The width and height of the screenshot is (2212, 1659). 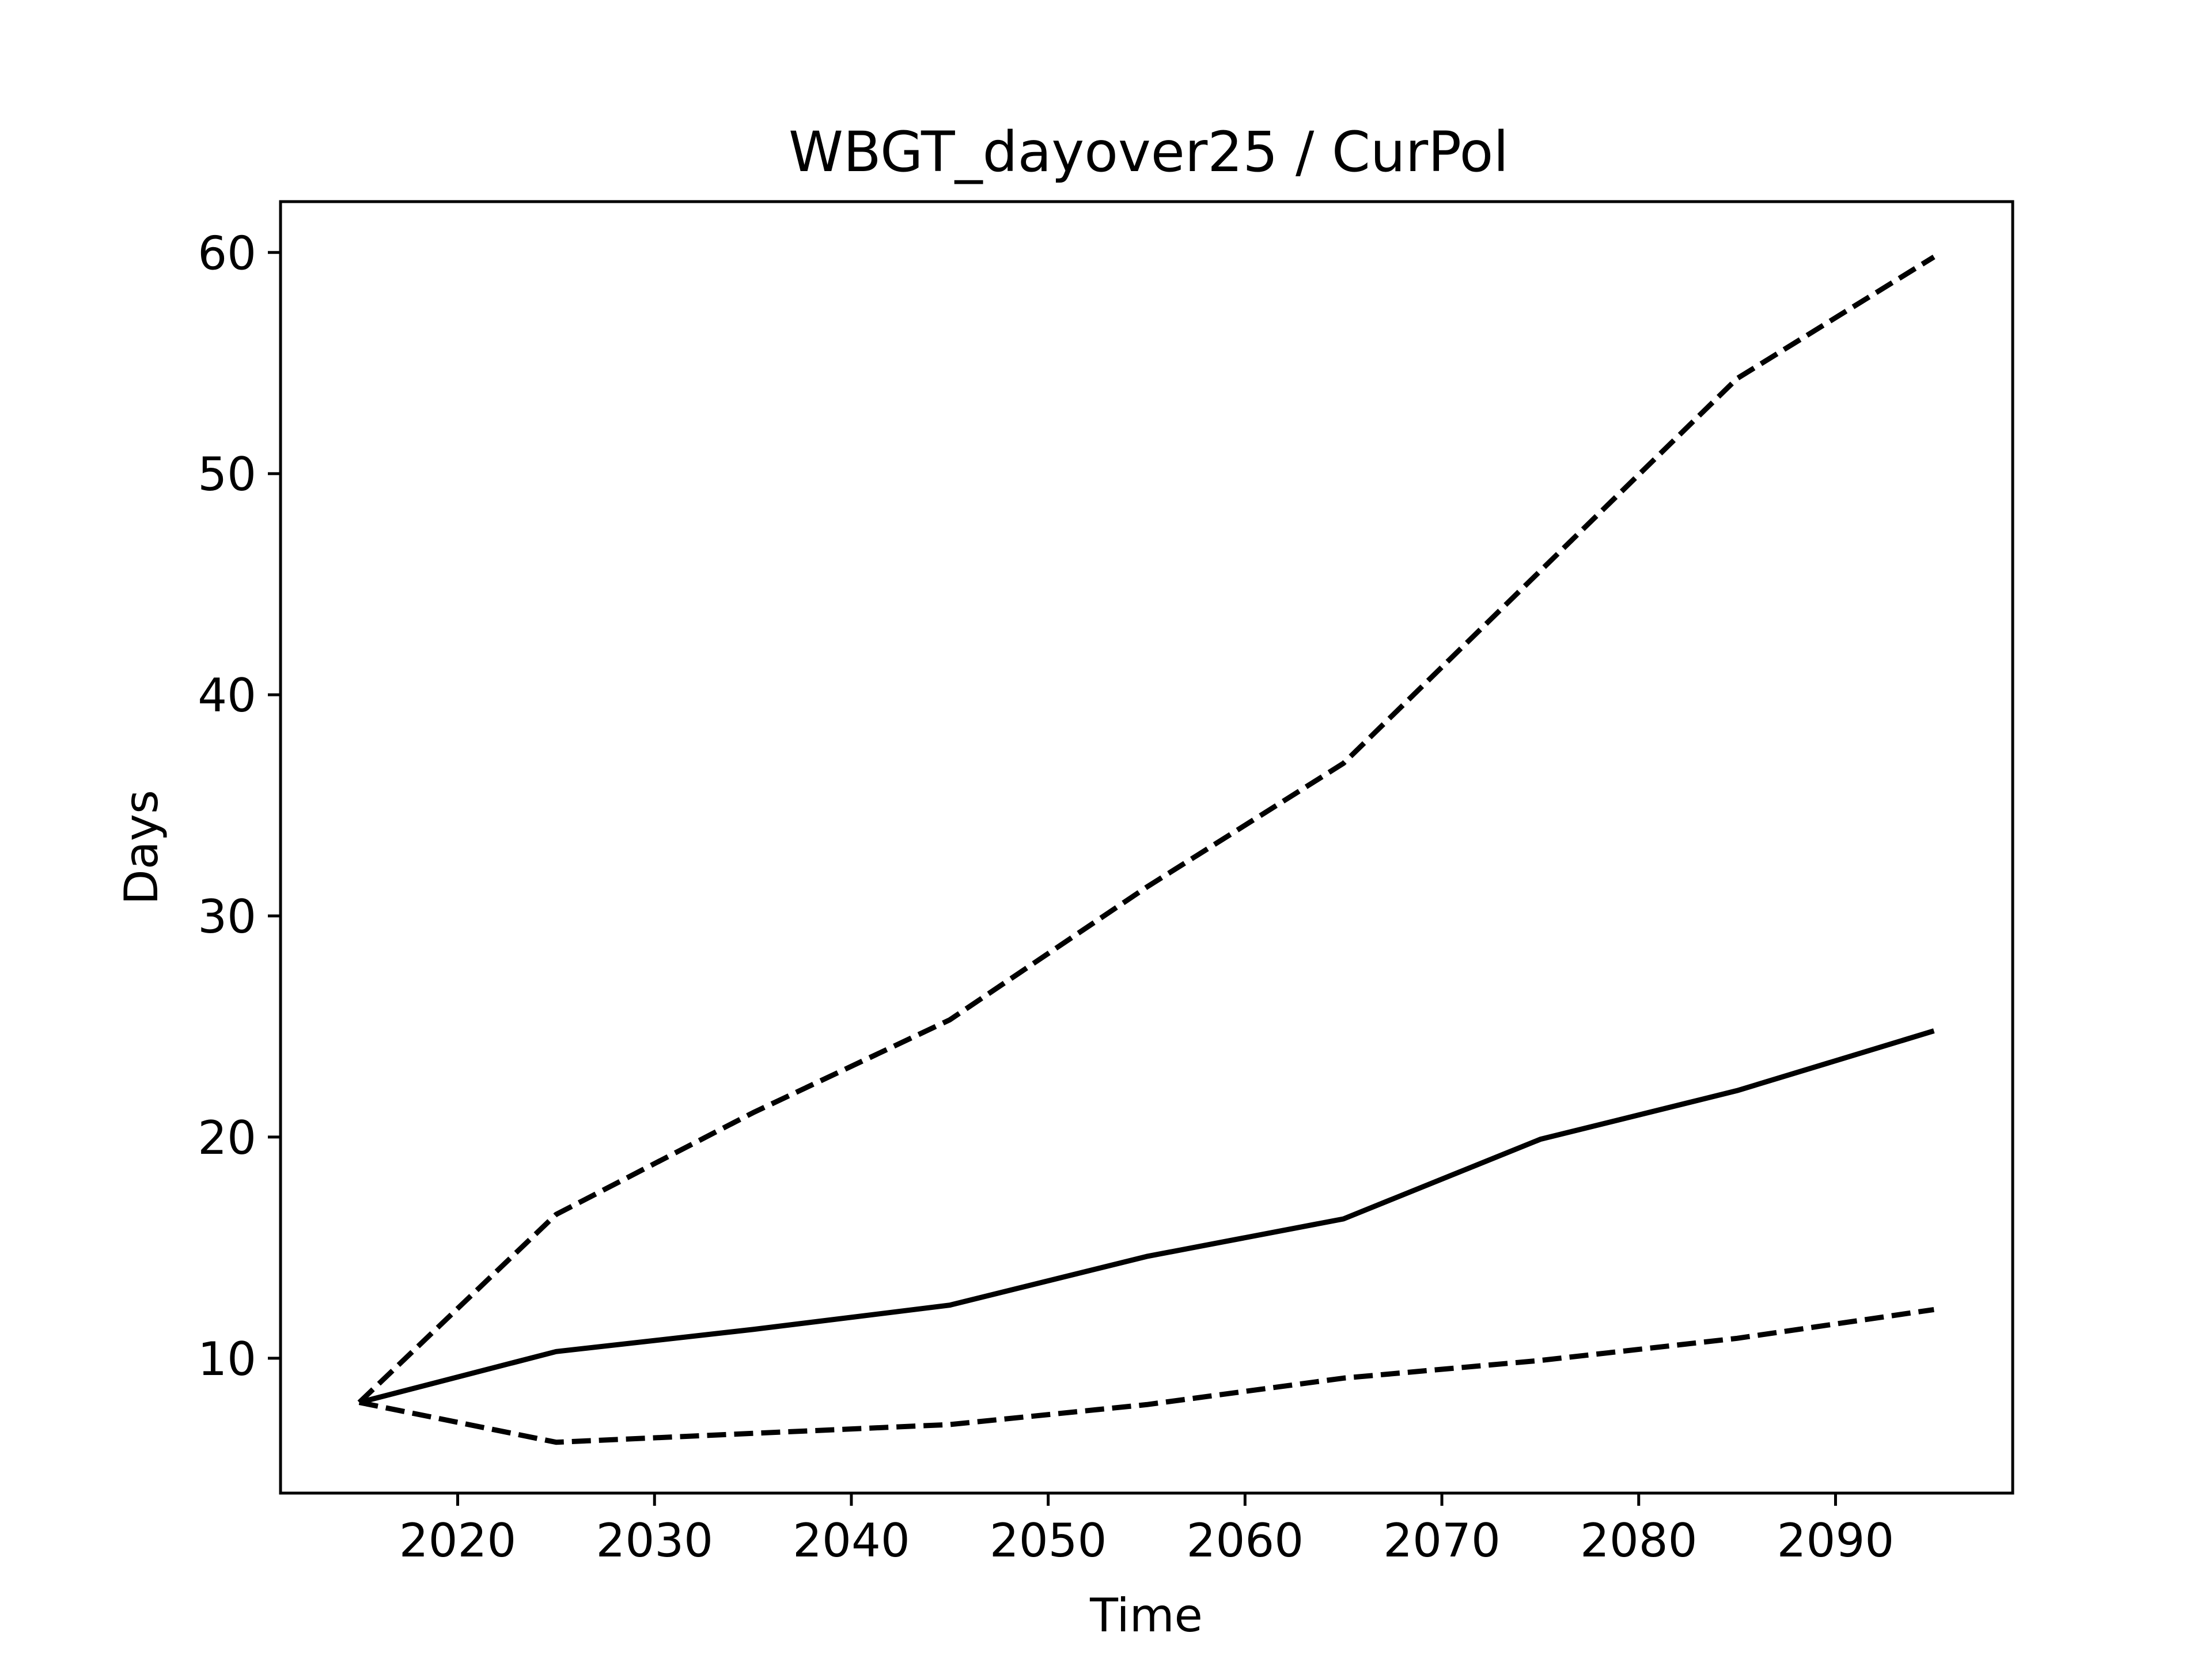 What do you see at coordinates (227, 474) in the screenshot?
I see `y-tick-label: 50` at bounding box center [227, 474].